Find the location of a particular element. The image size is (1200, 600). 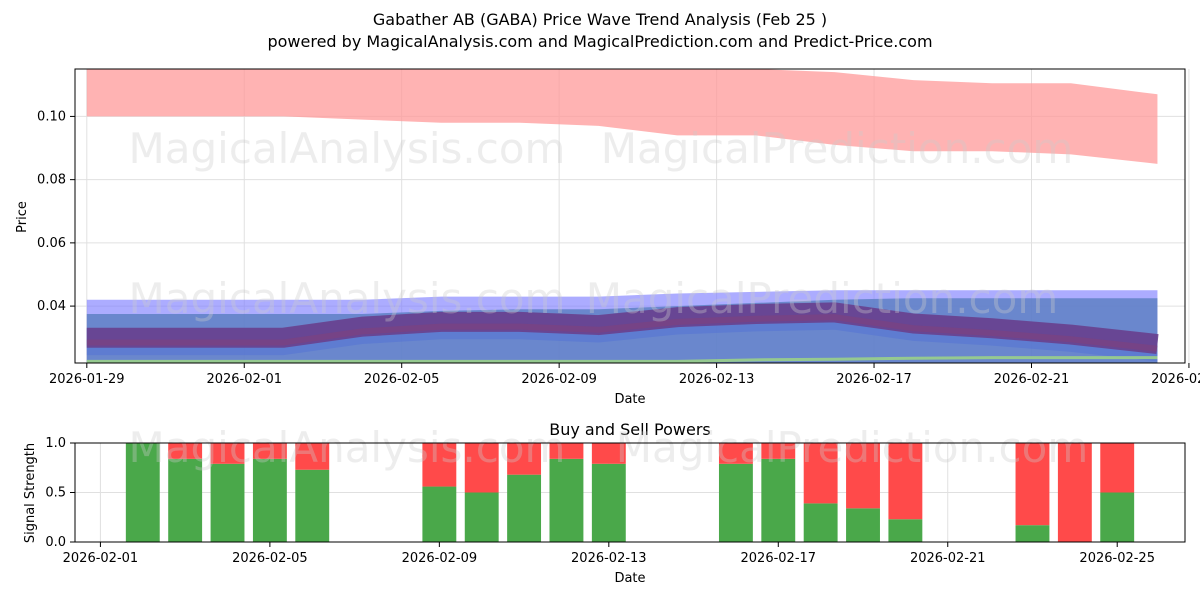

powers-title: Buy and Sell Powers is located at coordinates (630, 429).